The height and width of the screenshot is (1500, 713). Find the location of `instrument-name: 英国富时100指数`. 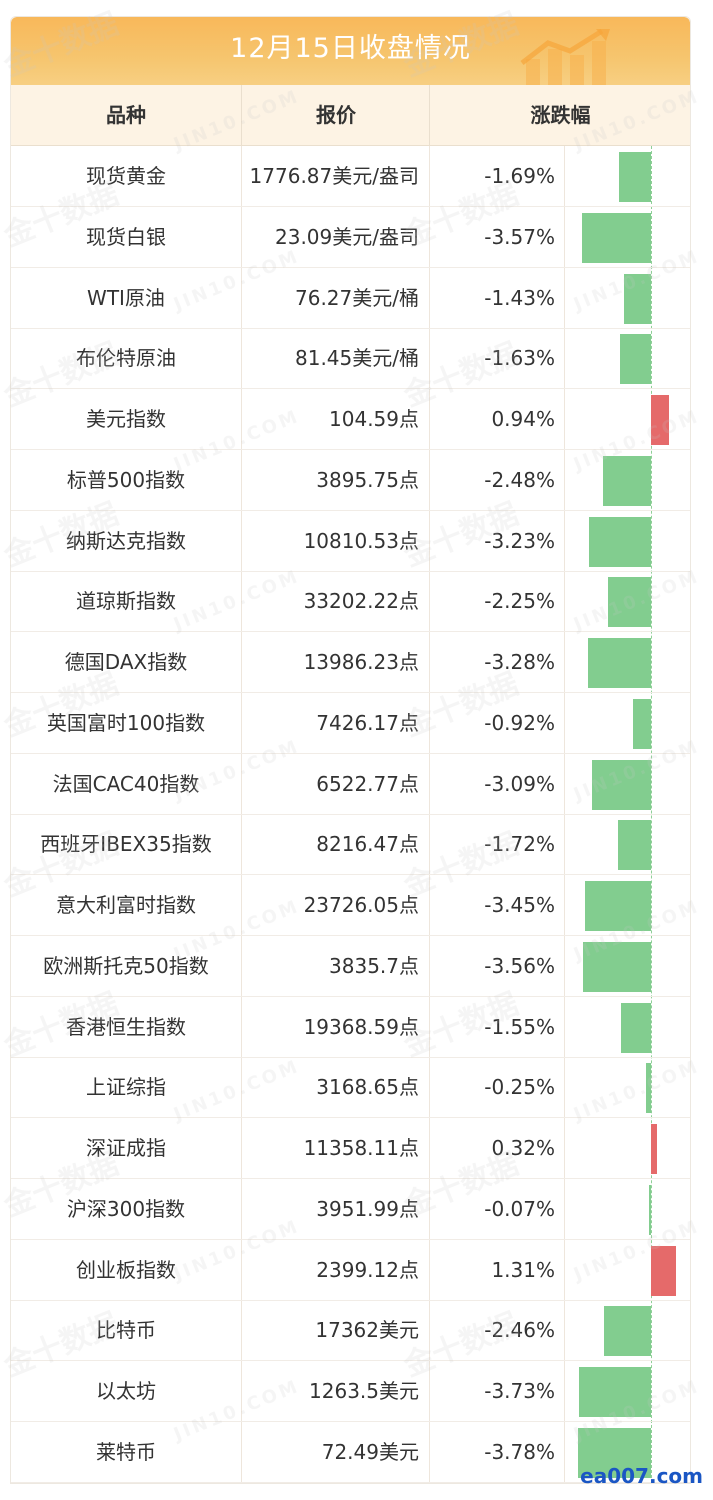

instrument-name: 英国富时100指数 is located at coordinates (126, 722).